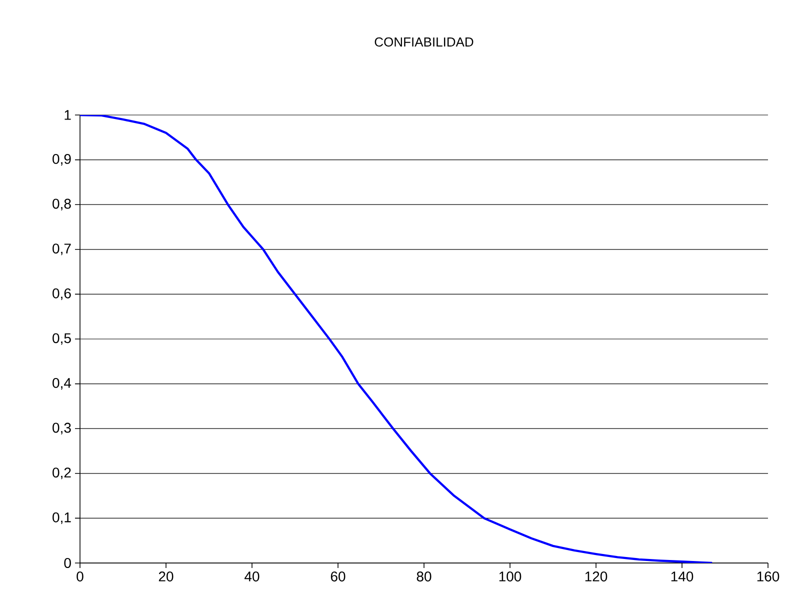  I want to click on y-tick-label: 1, so click(67, 115).